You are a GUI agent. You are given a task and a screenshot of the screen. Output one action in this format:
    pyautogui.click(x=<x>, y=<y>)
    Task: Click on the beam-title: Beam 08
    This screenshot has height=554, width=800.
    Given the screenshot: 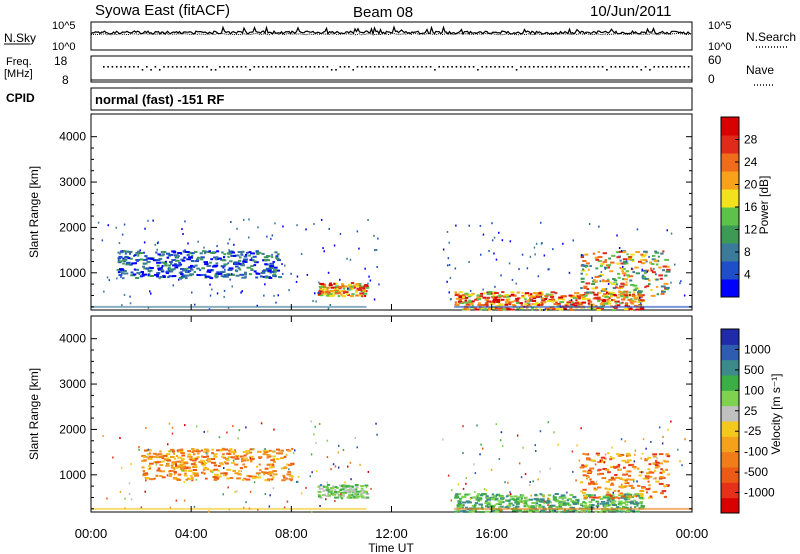 What is the action you would take?
    pyautogui.click(x=383, y=12)
    